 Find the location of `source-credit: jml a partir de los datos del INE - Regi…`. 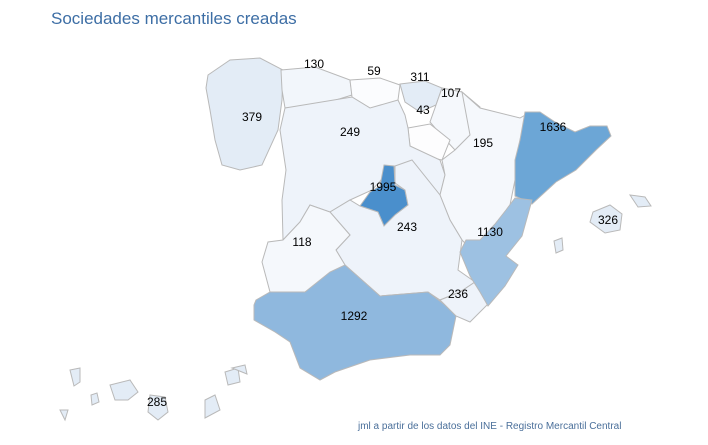

source-credit: jml a partir de los datos del INE - Regi… is located at coordinates (490, 426).